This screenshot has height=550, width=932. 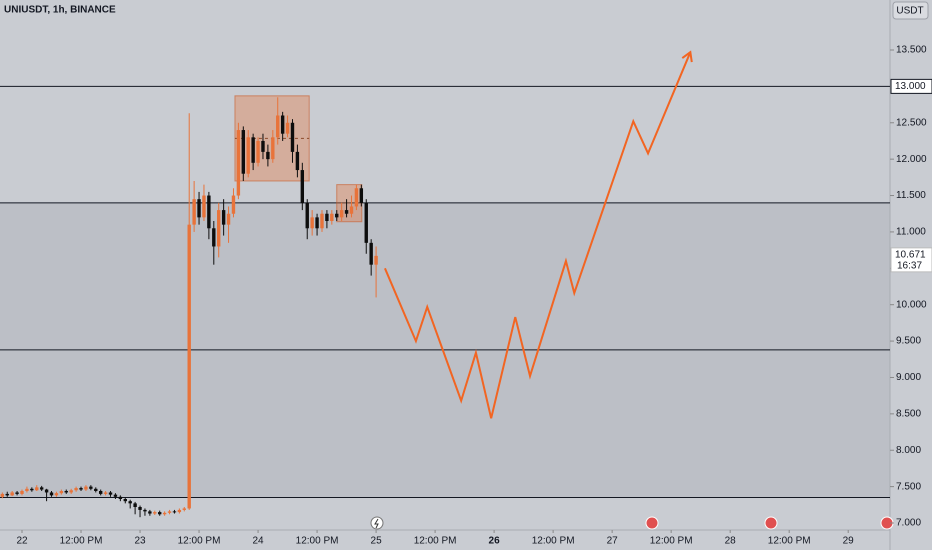 I want to click on y-tick-label: 8.000, so click(x=908, y=450).